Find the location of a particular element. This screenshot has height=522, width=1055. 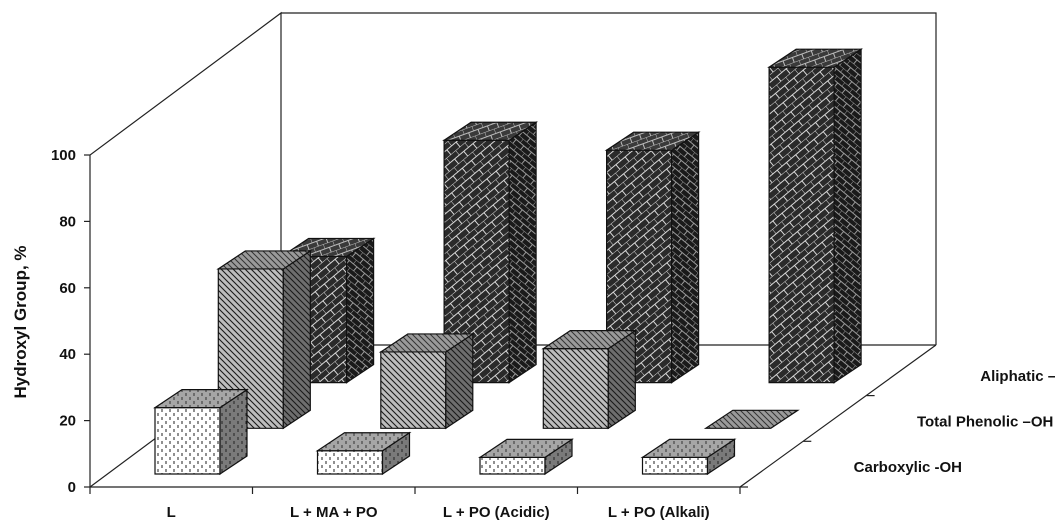

y-tick-label: 0 is located at coordinates (72, 487).